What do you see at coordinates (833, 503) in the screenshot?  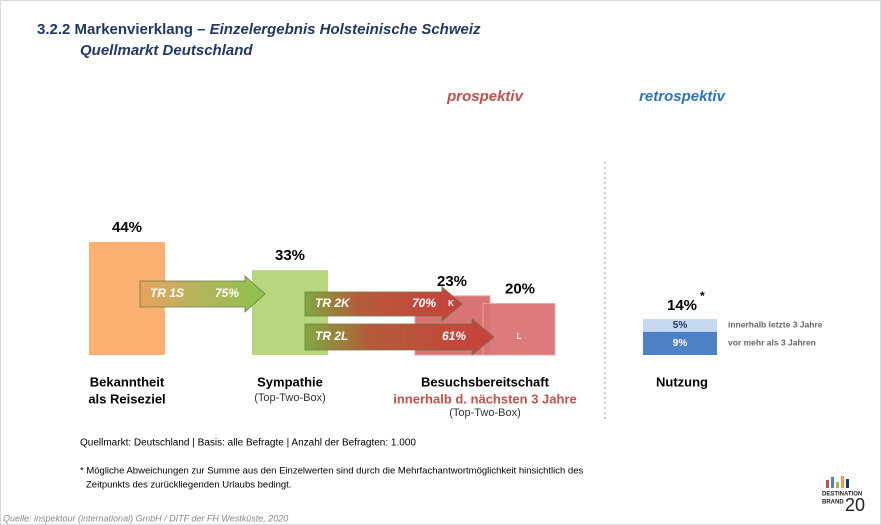 I see `logo-text: BRAND` at bounding box center [833, 503].